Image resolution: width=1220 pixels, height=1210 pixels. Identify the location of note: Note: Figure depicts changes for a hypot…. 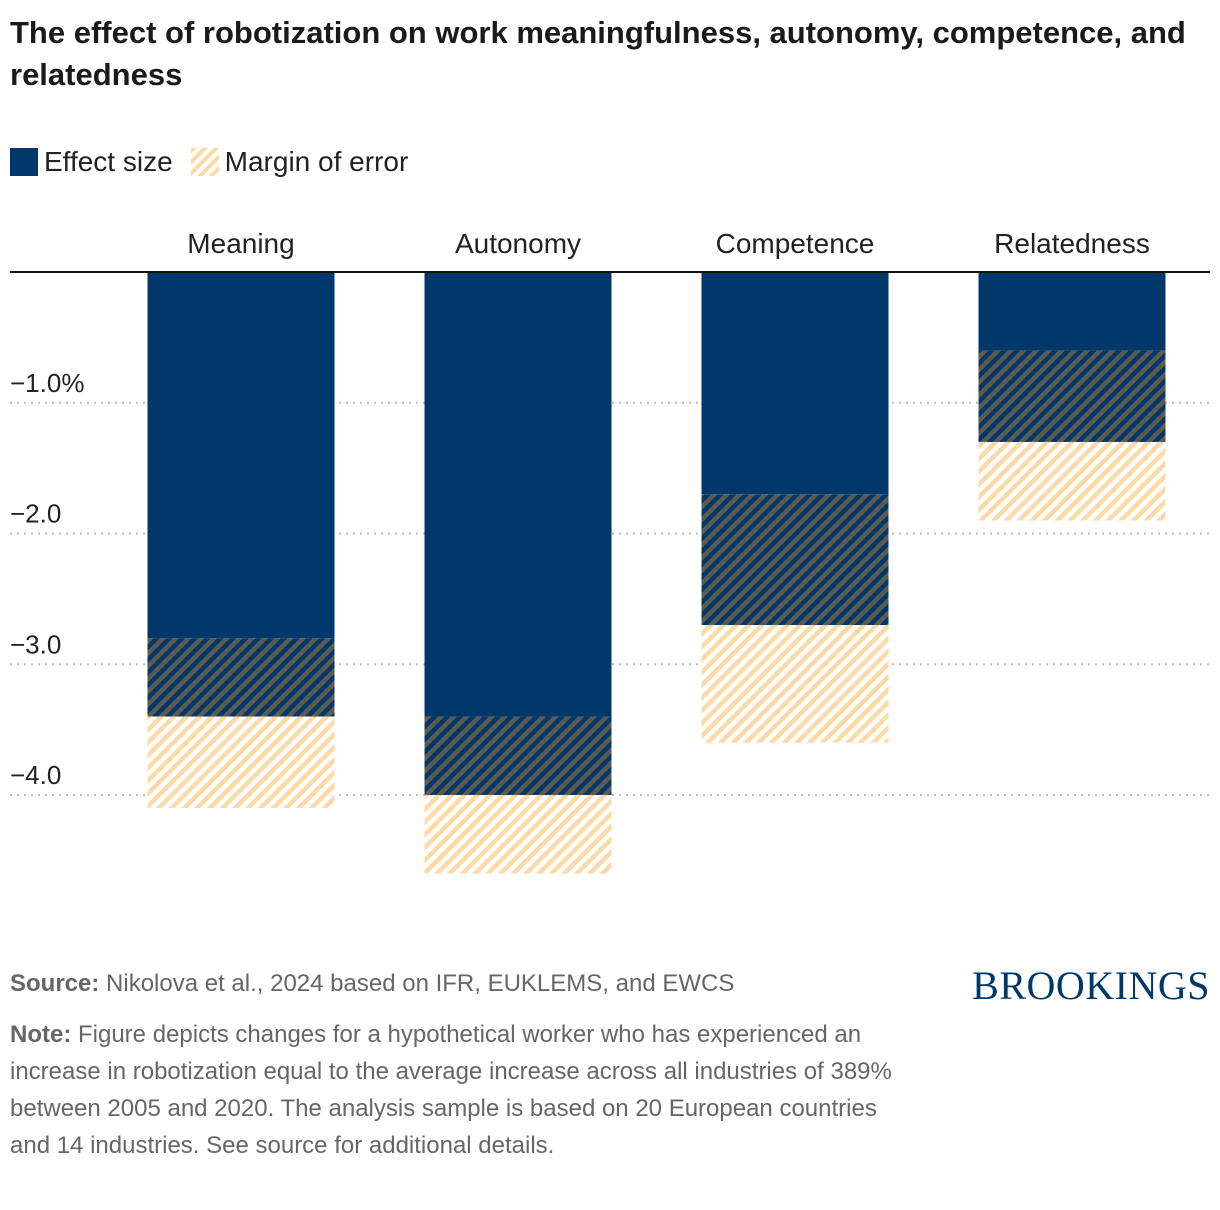
(455, 1090).